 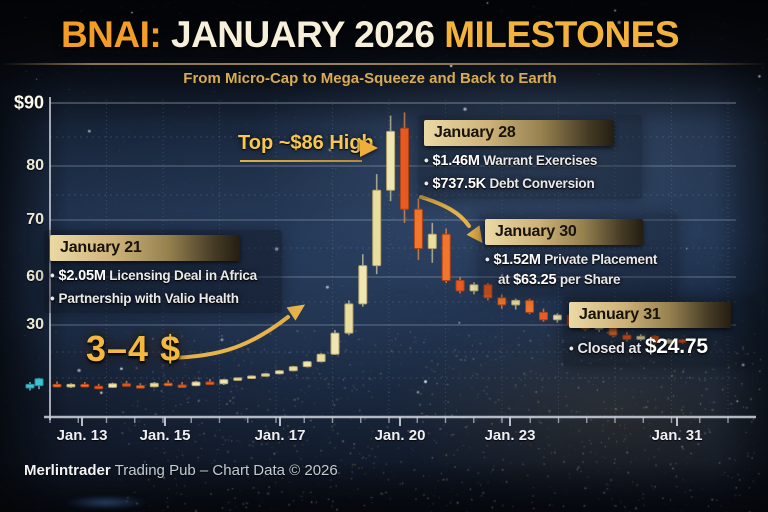 What do you see at coordinates (35, 324) in the screenshot?
I see `y-axis-tick-label: 30` at bounding box center [35, 324].